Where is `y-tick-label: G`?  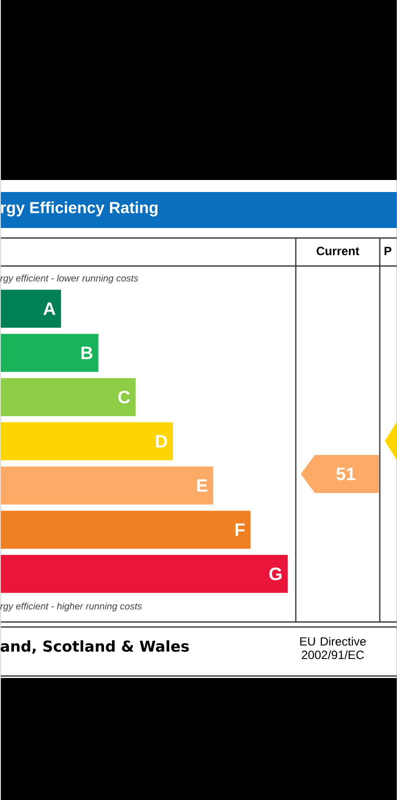
y-tick-label: G is located at coordinates (275, 574).